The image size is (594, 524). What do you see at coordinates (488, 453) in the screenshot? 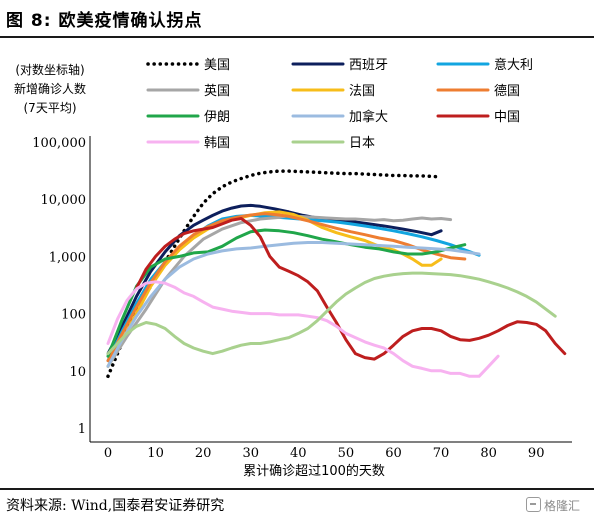
I see `x-tick-label: 80` at bounding box center [488, 453].